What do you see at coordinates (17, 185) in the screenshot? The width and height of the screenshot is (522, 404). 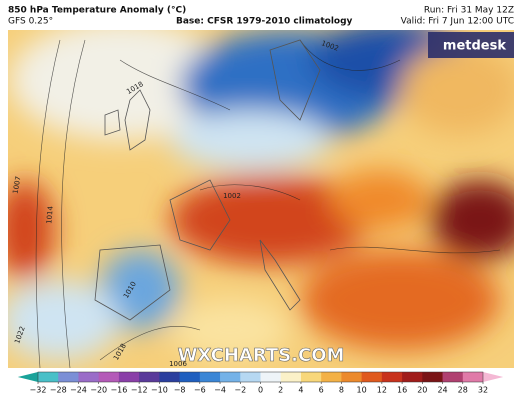 I see `isobar-label: 1007` at bounding box center [17, 185].